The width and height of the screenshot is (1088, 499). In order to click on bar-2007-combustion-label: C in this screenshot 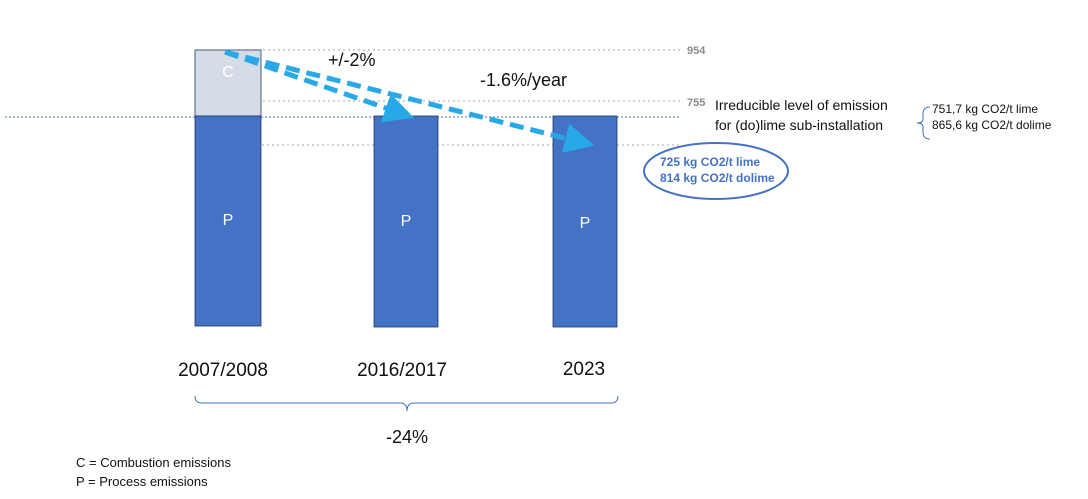, I will do `click(228, 72)`.